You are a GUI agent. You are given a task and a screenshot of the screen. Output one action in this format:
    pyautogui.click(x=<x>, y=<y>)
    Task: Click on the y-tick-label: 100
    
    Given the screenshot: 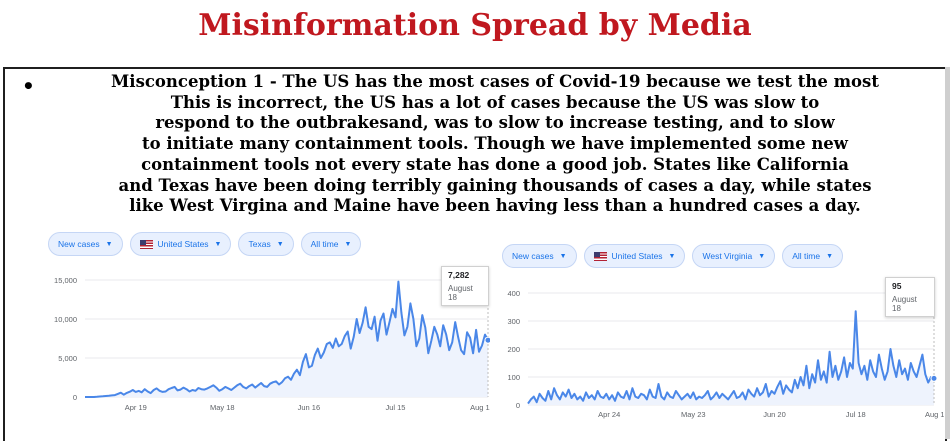 What is the action you would take?
    pyautogui.click(x=513, y=377)
    